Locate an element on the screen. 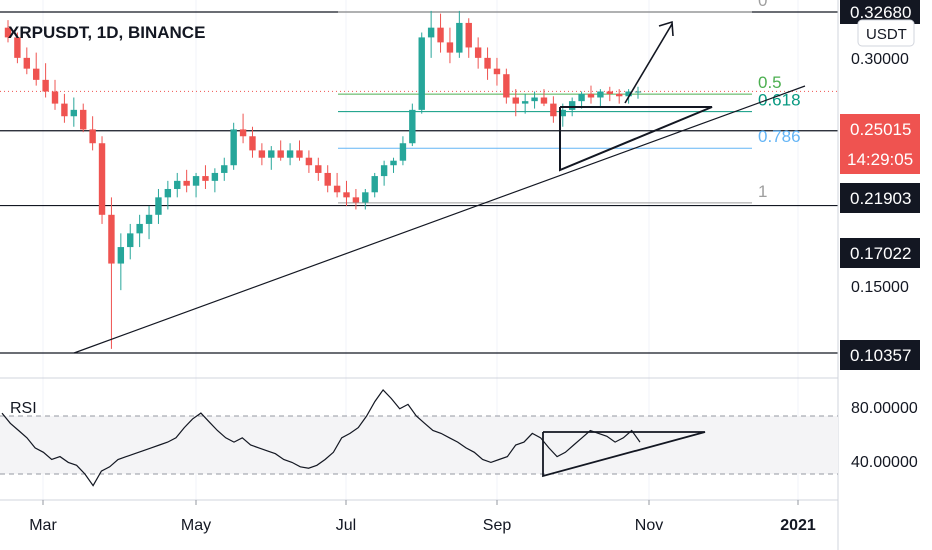 The height and width of the screenshot is (550, 932). svg-text: USDT is located at coordinates (886, 34).